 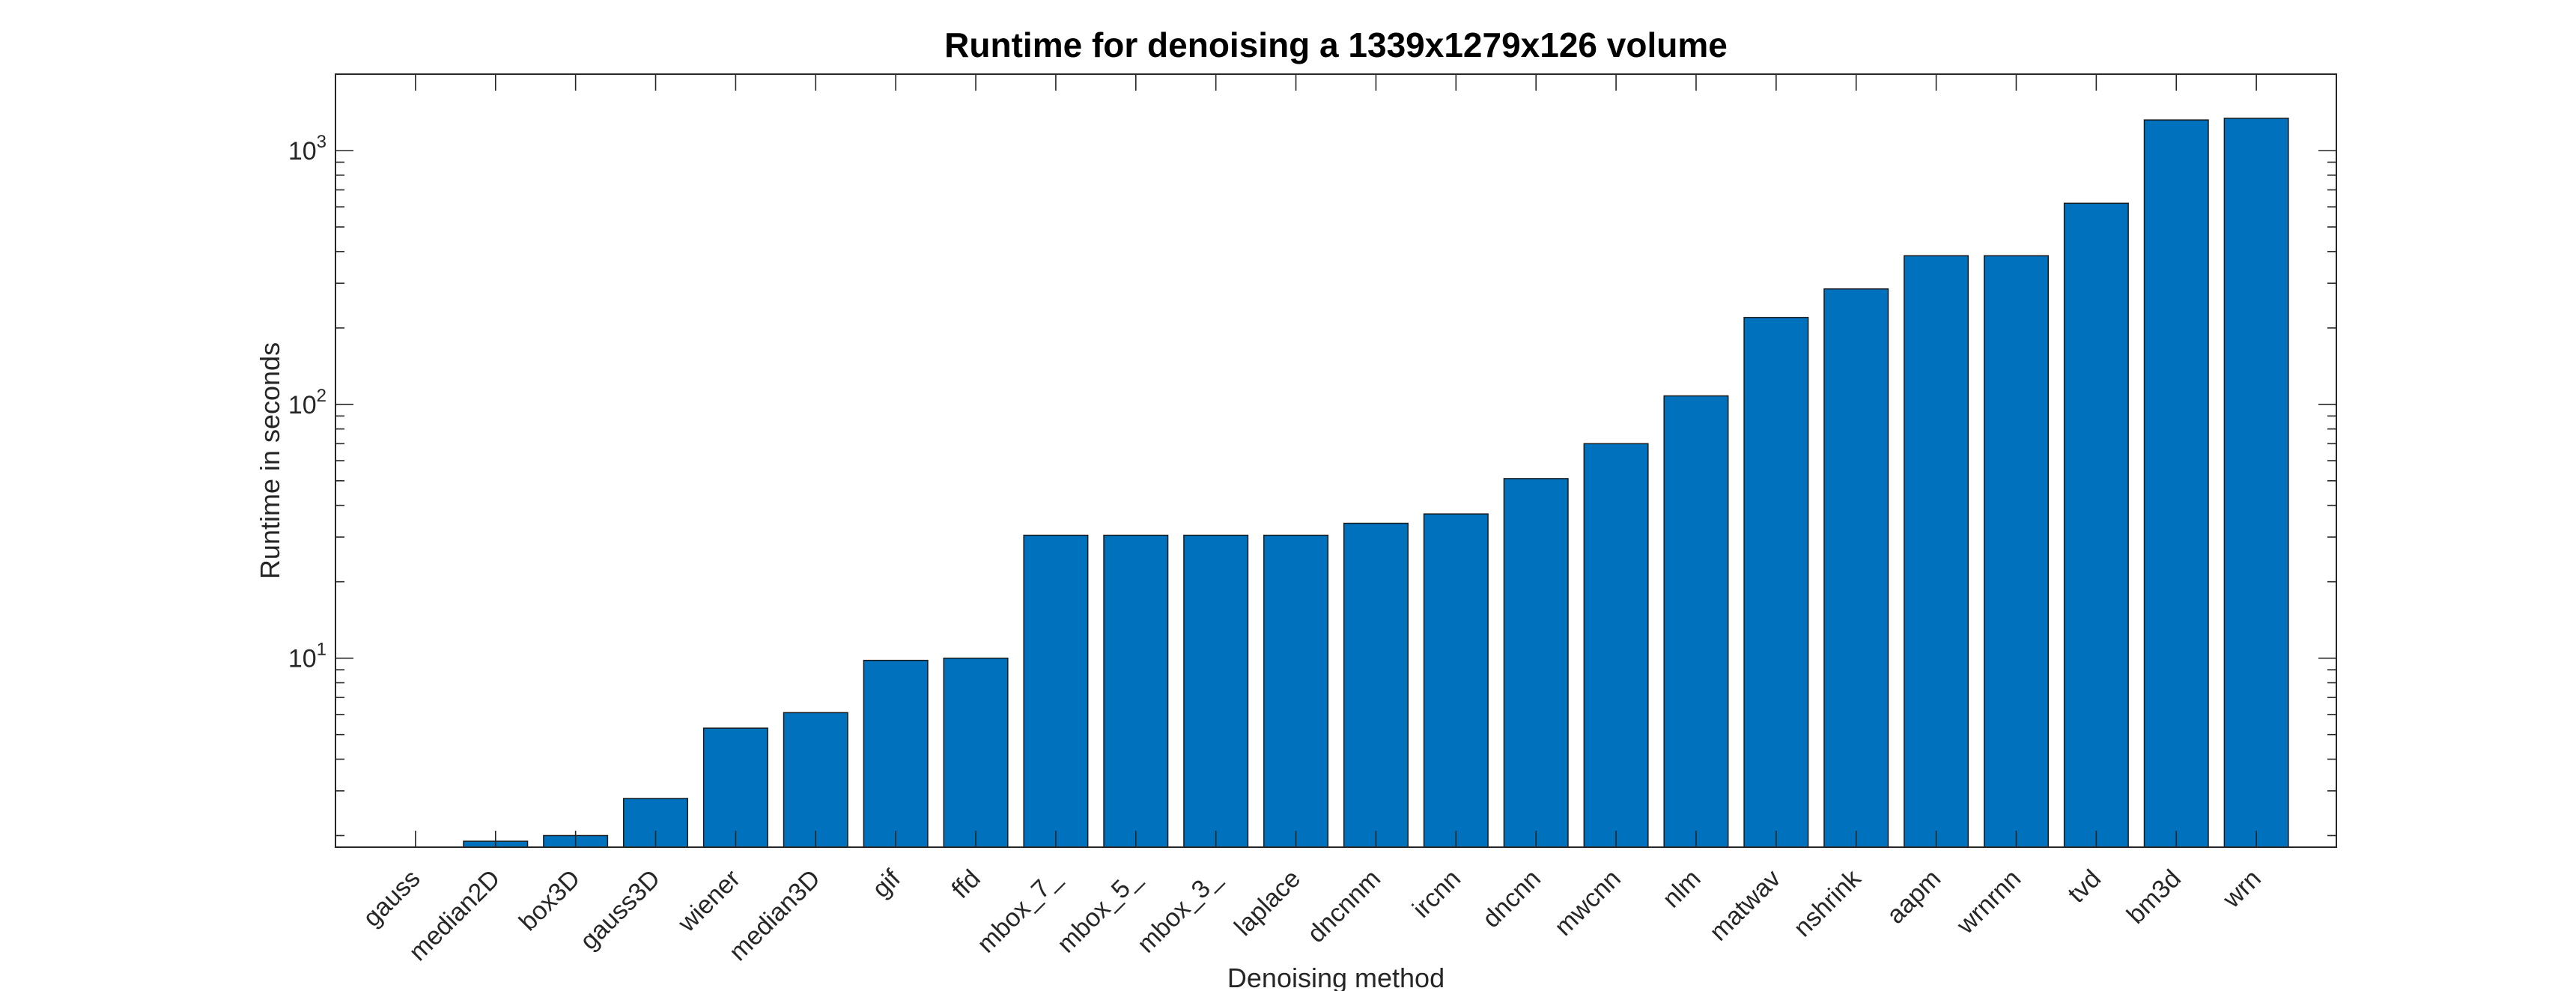 I want to click on x-axis-label: Denoising method, so click(x=1336, y=977).